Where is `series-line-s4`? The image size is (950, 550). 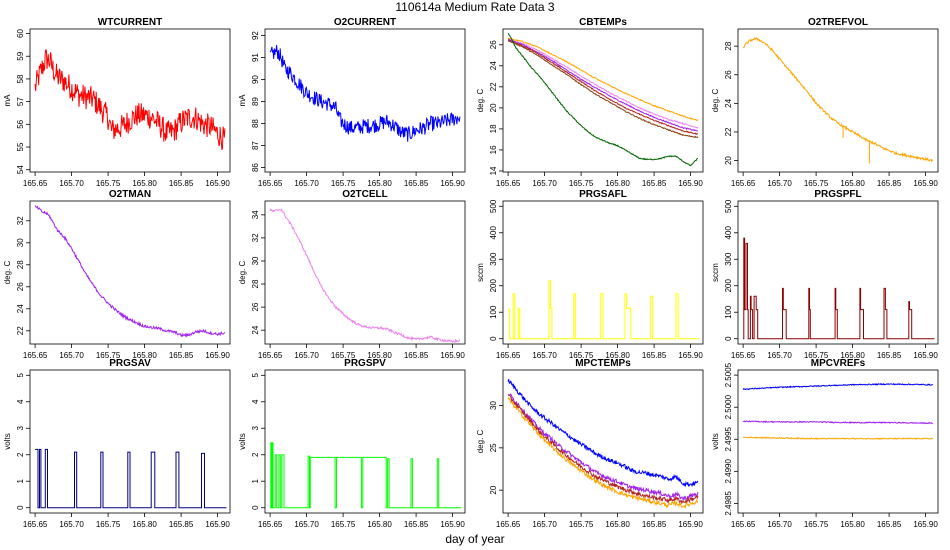
series-line-s4 is located at coordinates (603, 87).